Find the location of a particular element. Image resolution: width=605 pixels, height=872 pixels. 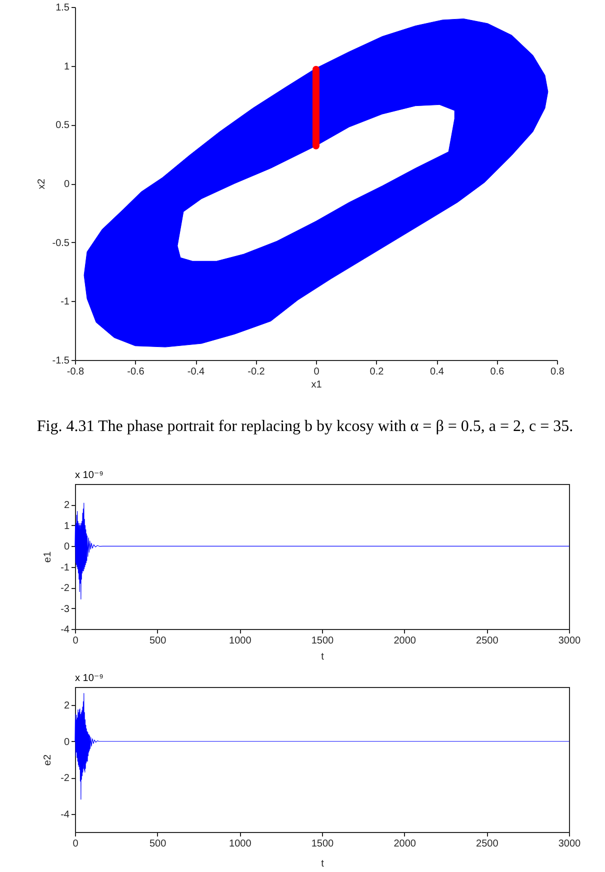

x-tick-label: 0.4 is located at coordinates (437, 372).